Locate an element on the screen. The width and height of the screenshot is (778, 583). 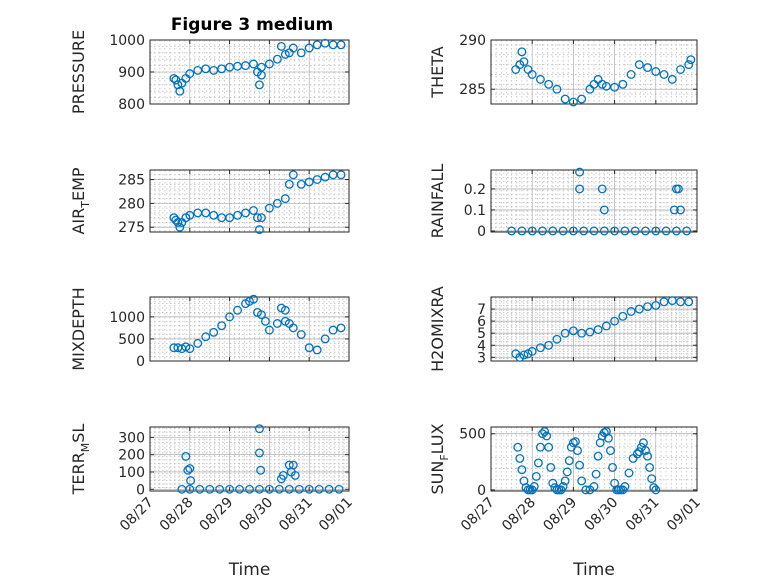
y-axis-label: THETA is located at coordinates (437, 72).